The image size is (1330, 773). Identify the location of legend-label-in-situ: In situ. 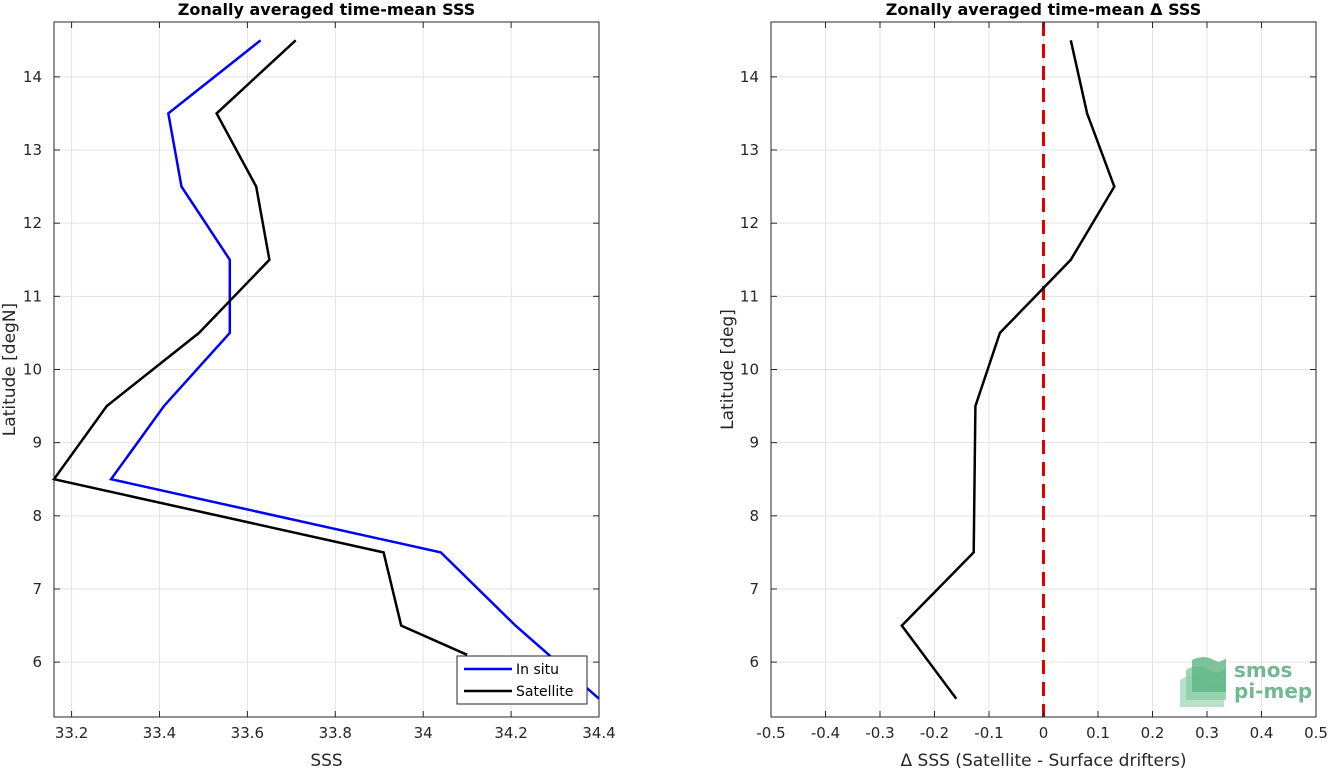
(537, 670).